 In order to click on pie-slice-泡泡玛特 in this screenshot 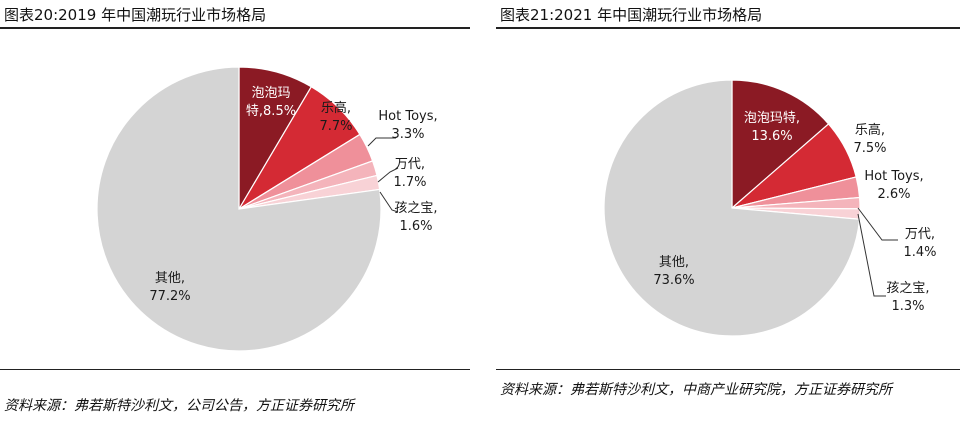, I will do `click(780, 144)`.